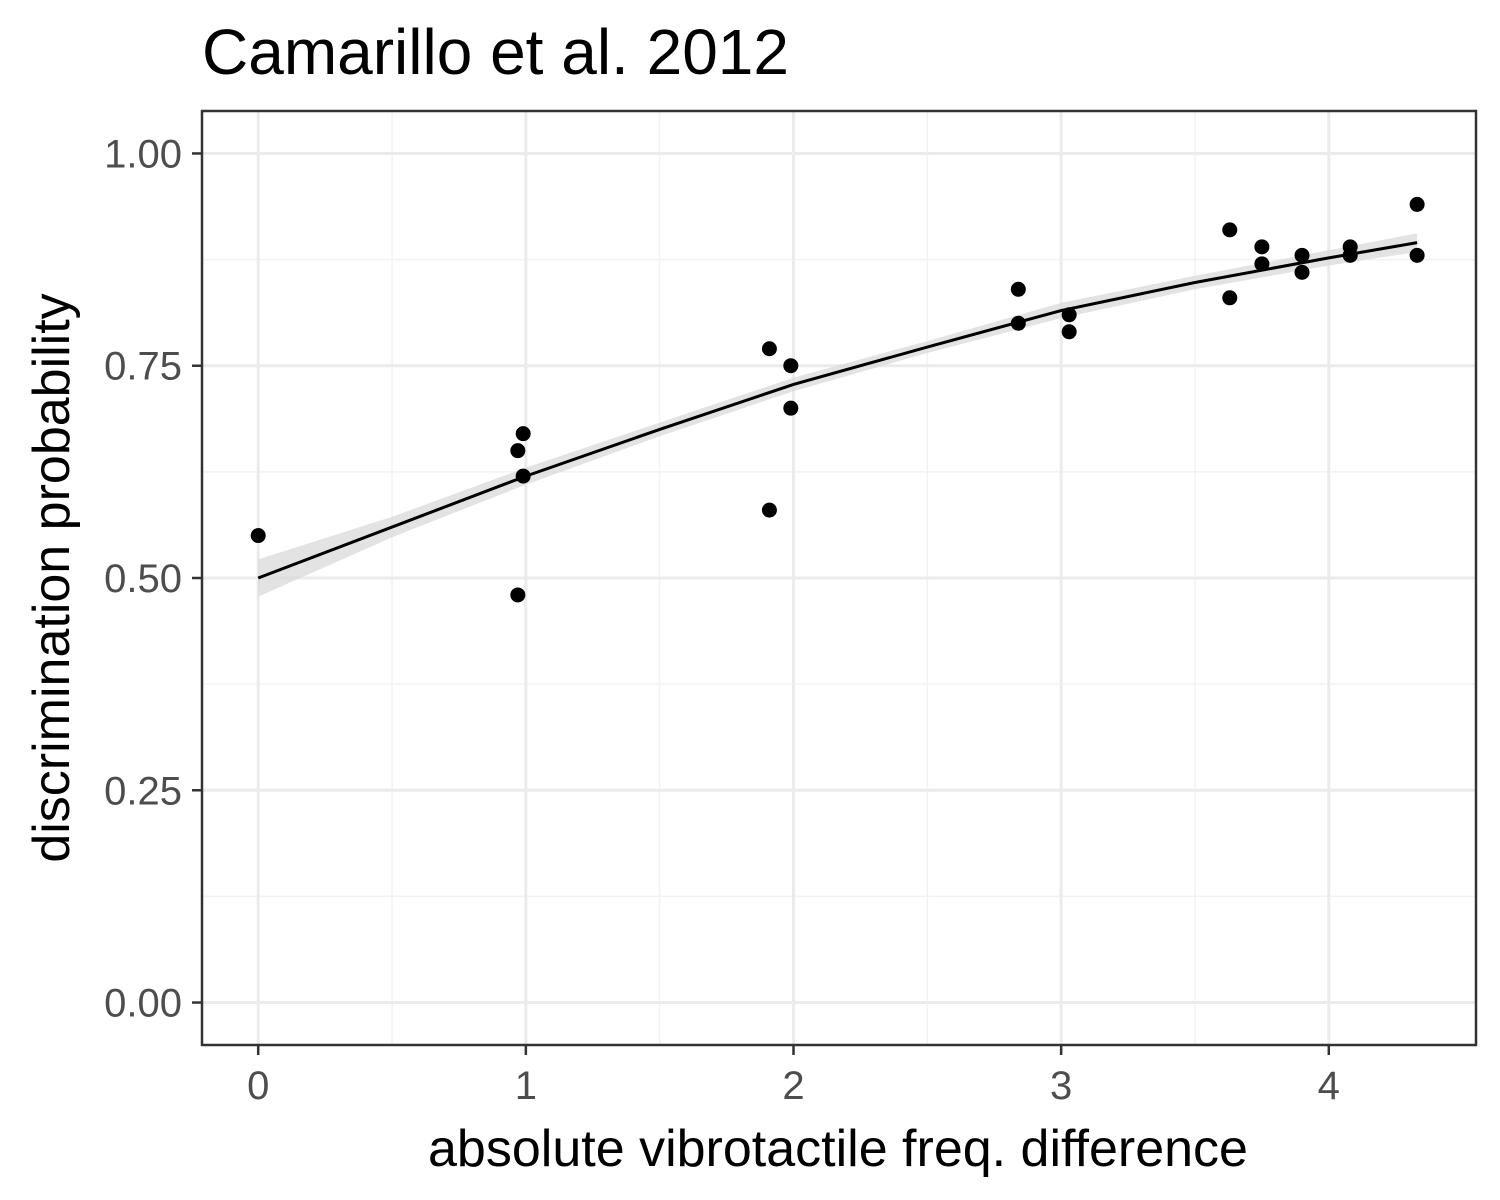 The image size is (1500, 1200). I want to click on x-tick-label: 1, so click(526, 1086).